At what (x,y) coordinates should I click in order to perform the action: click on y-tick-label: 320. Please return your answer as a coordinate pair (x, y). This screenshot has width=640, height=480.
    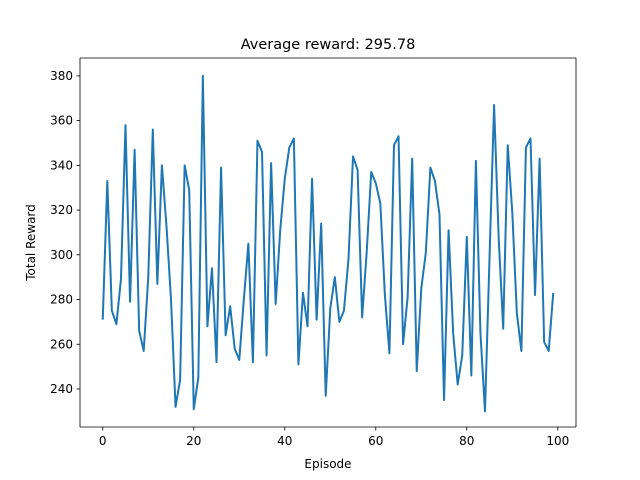
    Looking at the image, I should click on (61, 210).